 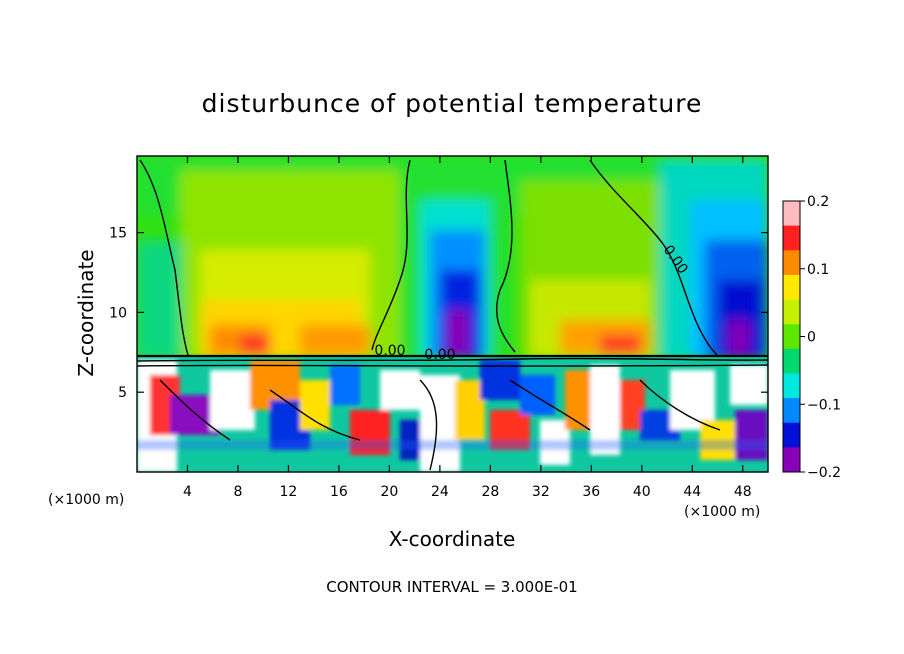 What do you see at coordinates (490, 492) in the screenshot?
I see `x-tick-label: 28` at bounding box center [490, 492].